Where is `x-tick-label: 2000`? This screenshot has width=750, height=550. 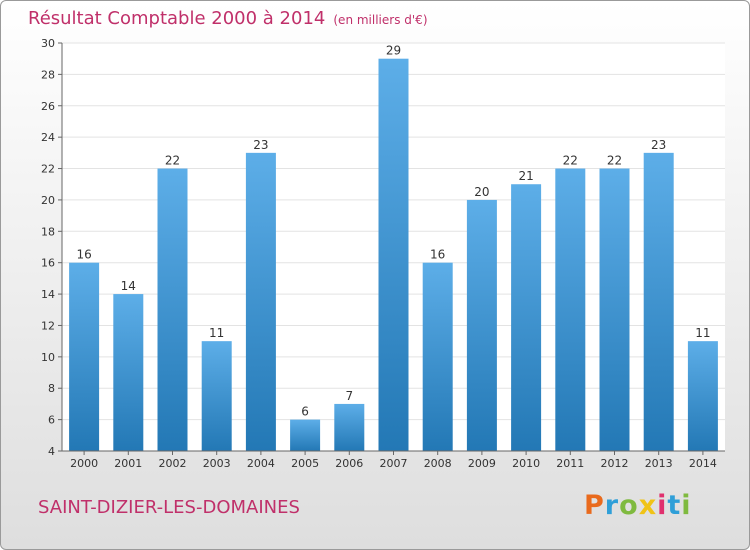
x-tick-label: 2000 is located at coordinates (84, 463).